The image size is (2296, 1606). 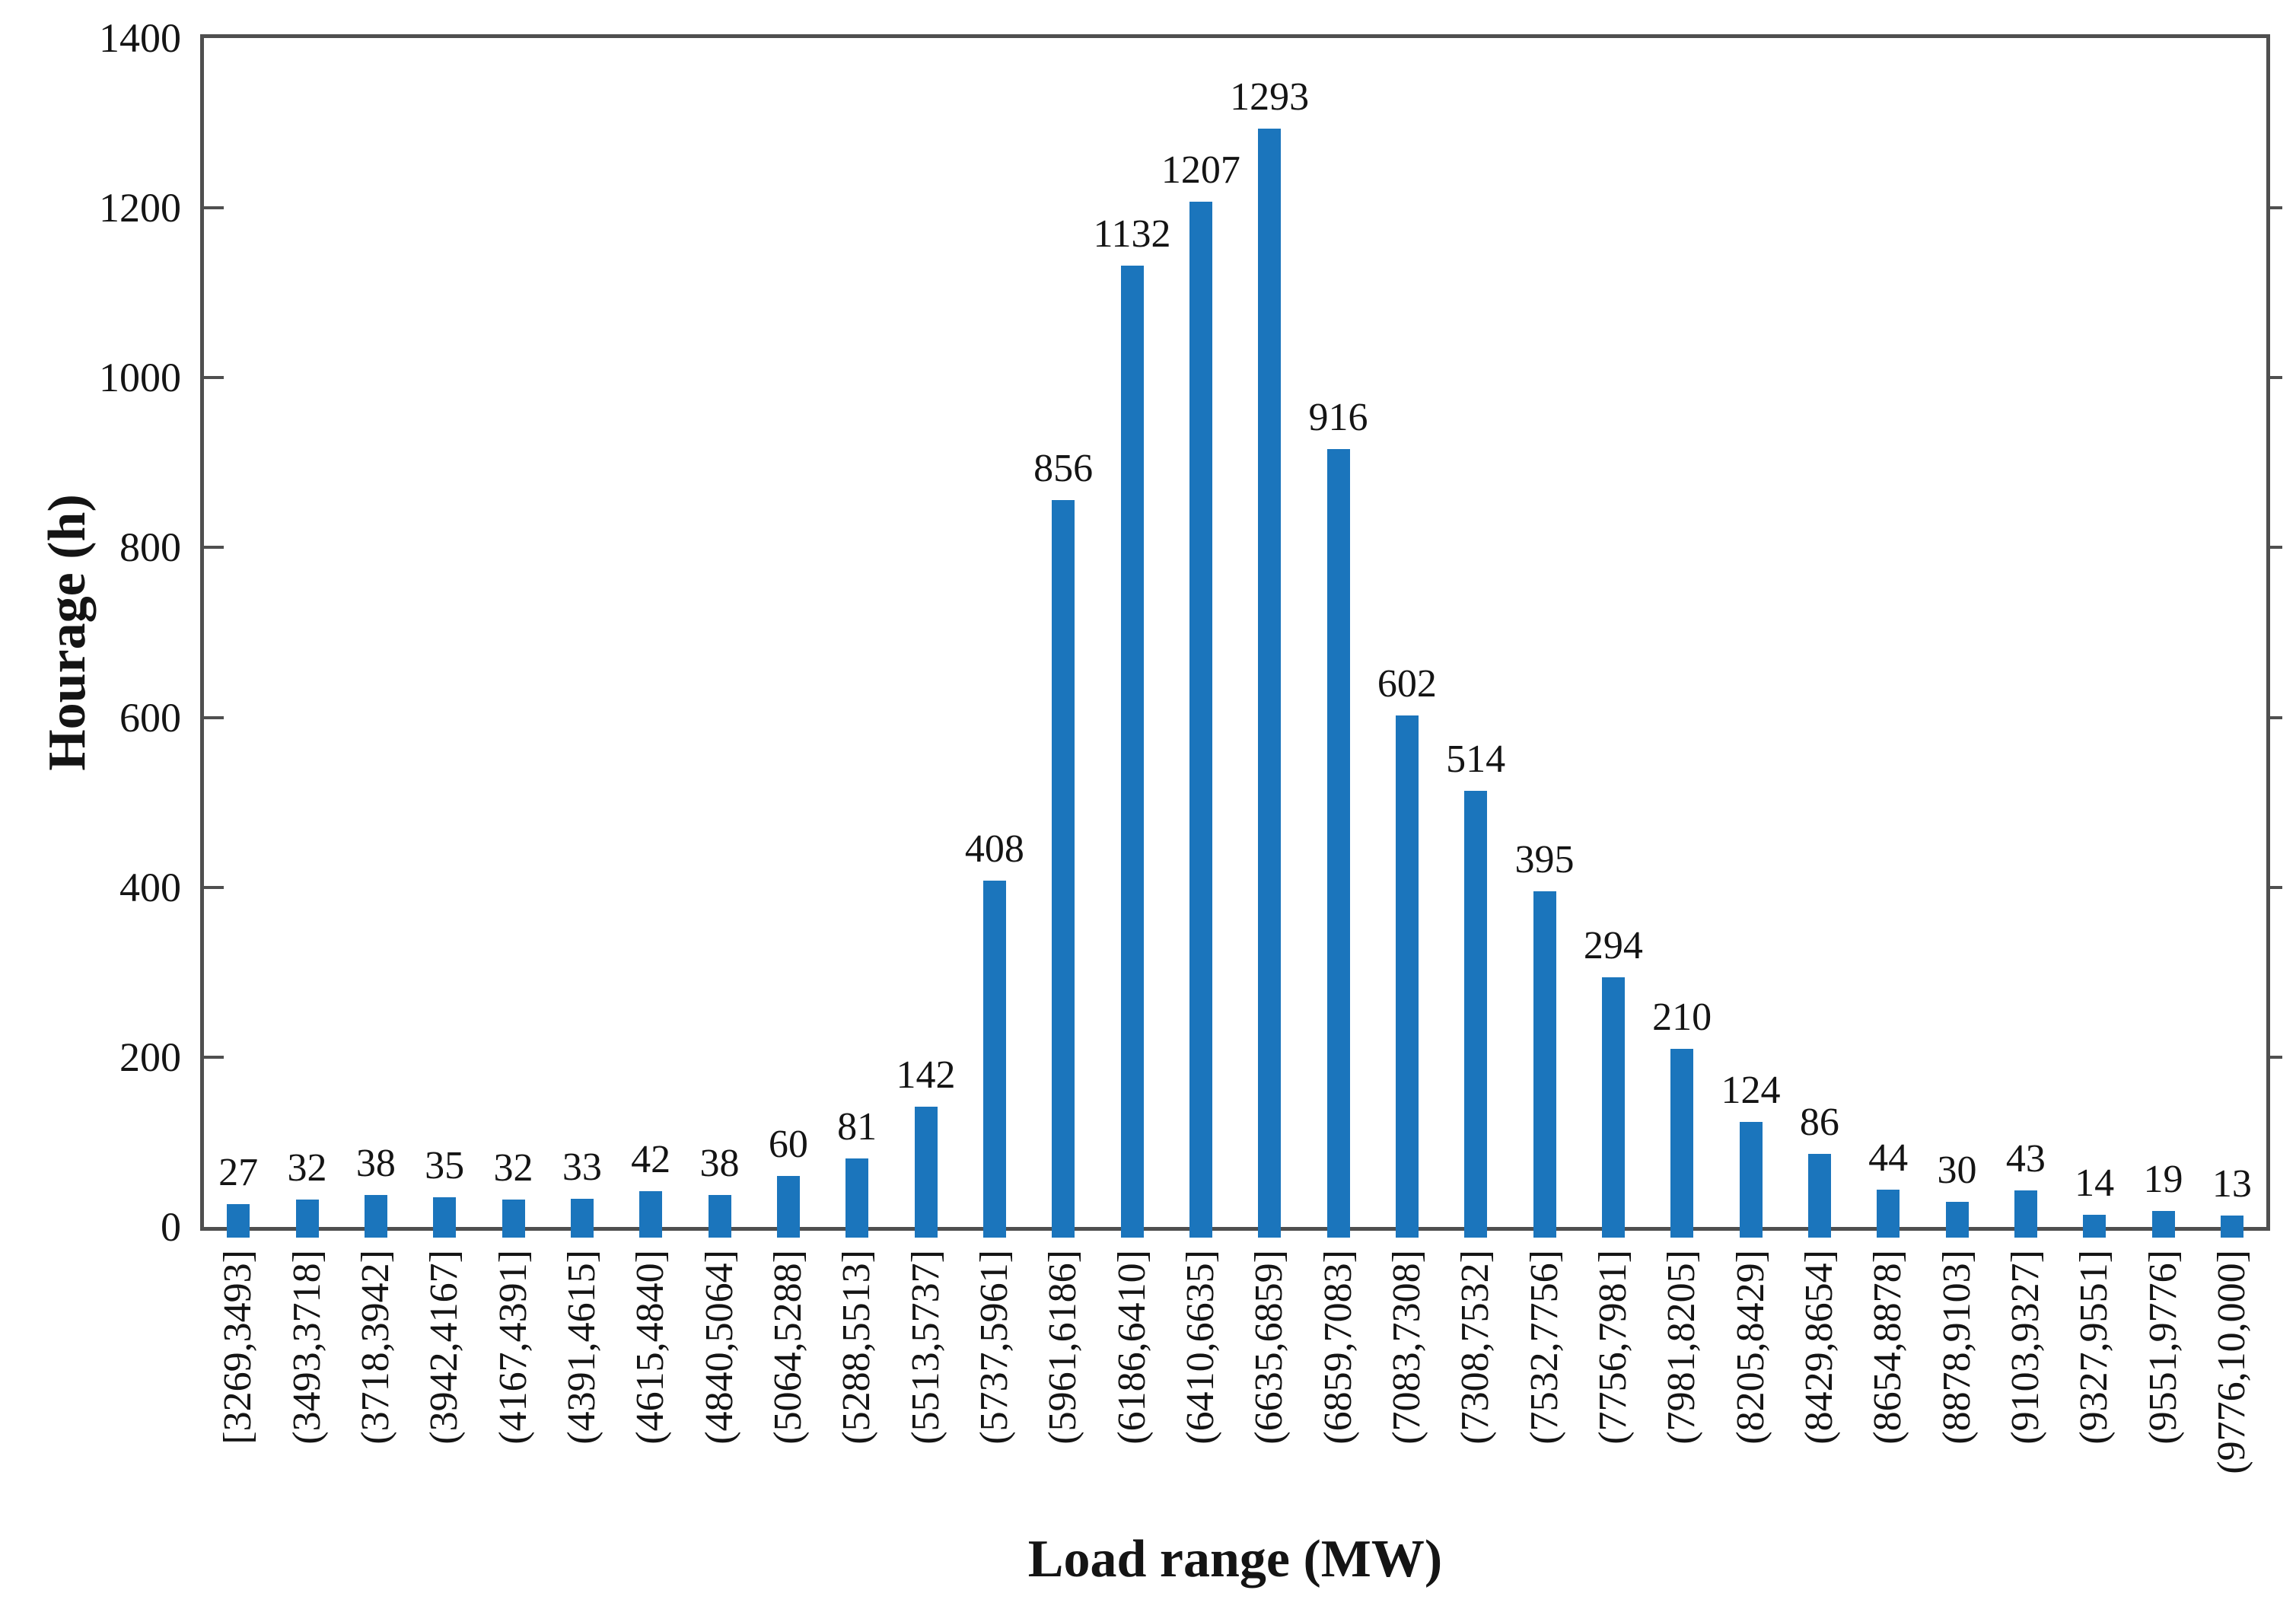 I want to click on x-tick-label: (9551,9776], so click(x=2163, y=1347).